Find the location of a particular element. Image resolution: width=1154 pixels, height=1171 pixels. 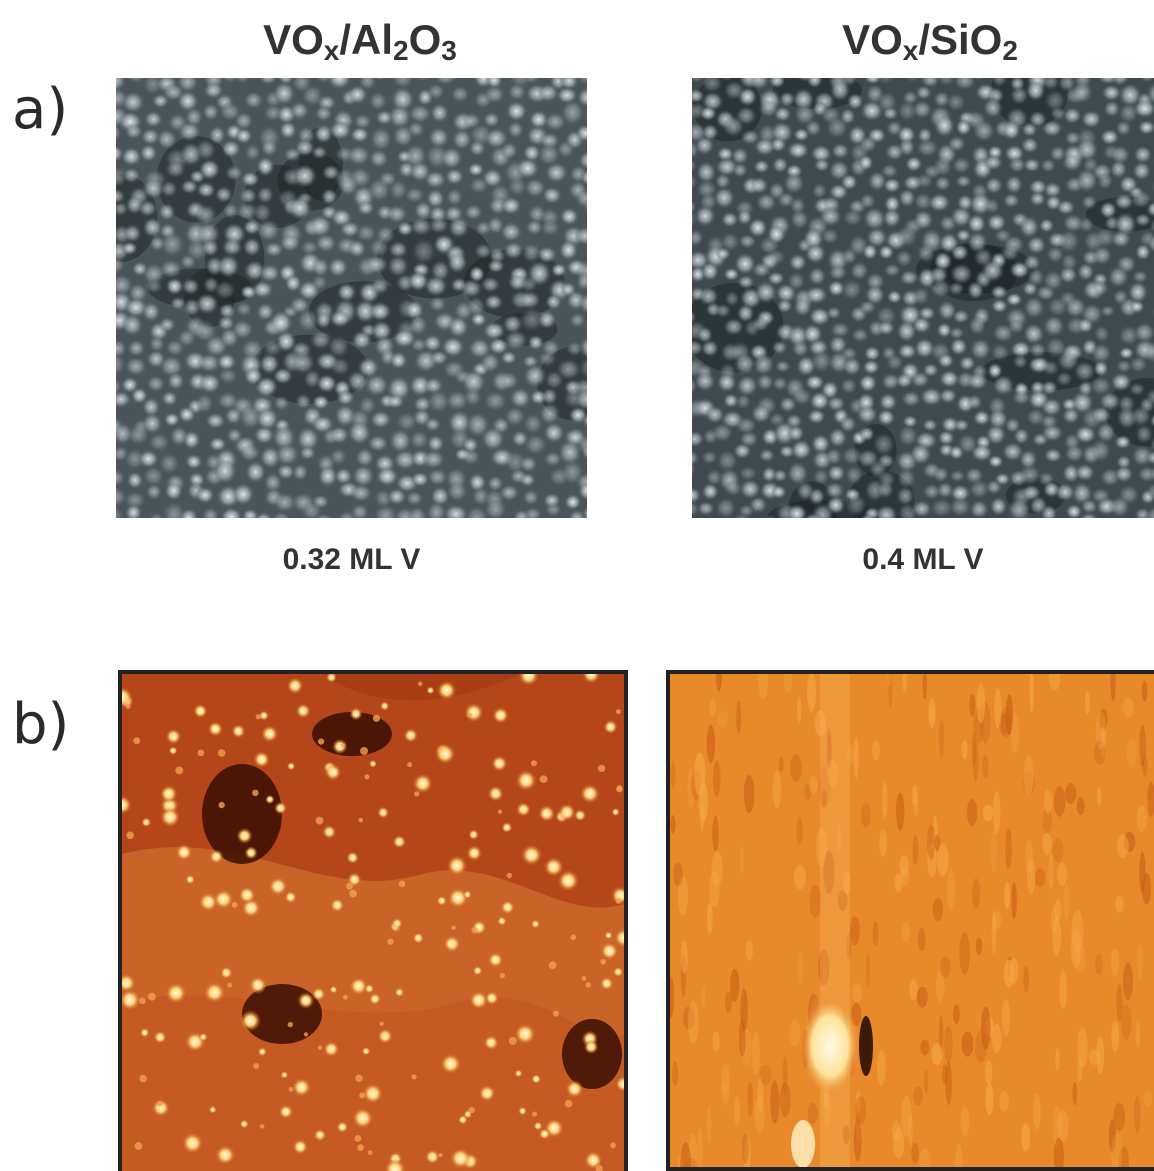

column-title-al2o3: VOx/Al2O3 is located at coordinates (360, 41).